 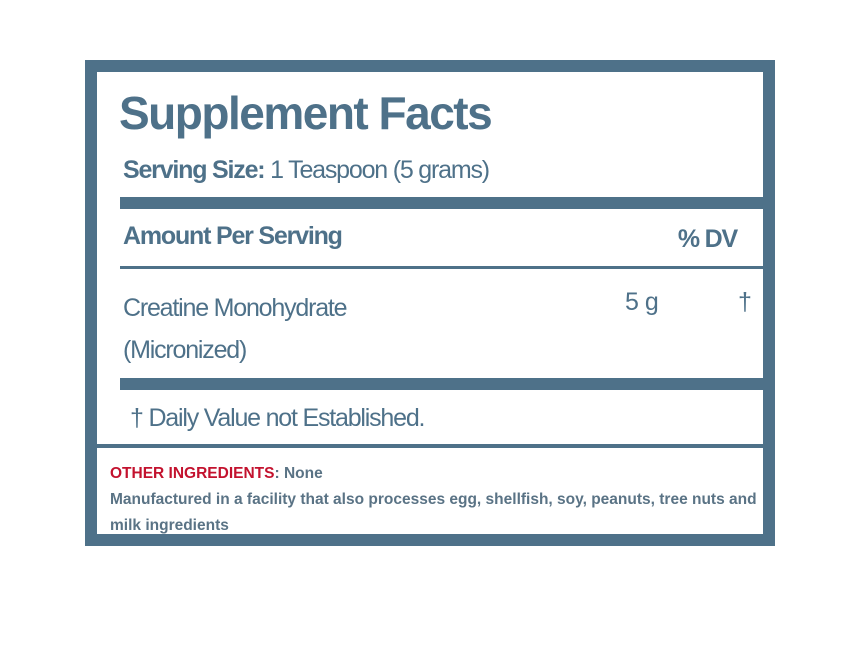 What do you see at coordinates (194, 170) in the screenshot?
I see `serving-size-label: Serving Size:` at bounding box center [194, 170].